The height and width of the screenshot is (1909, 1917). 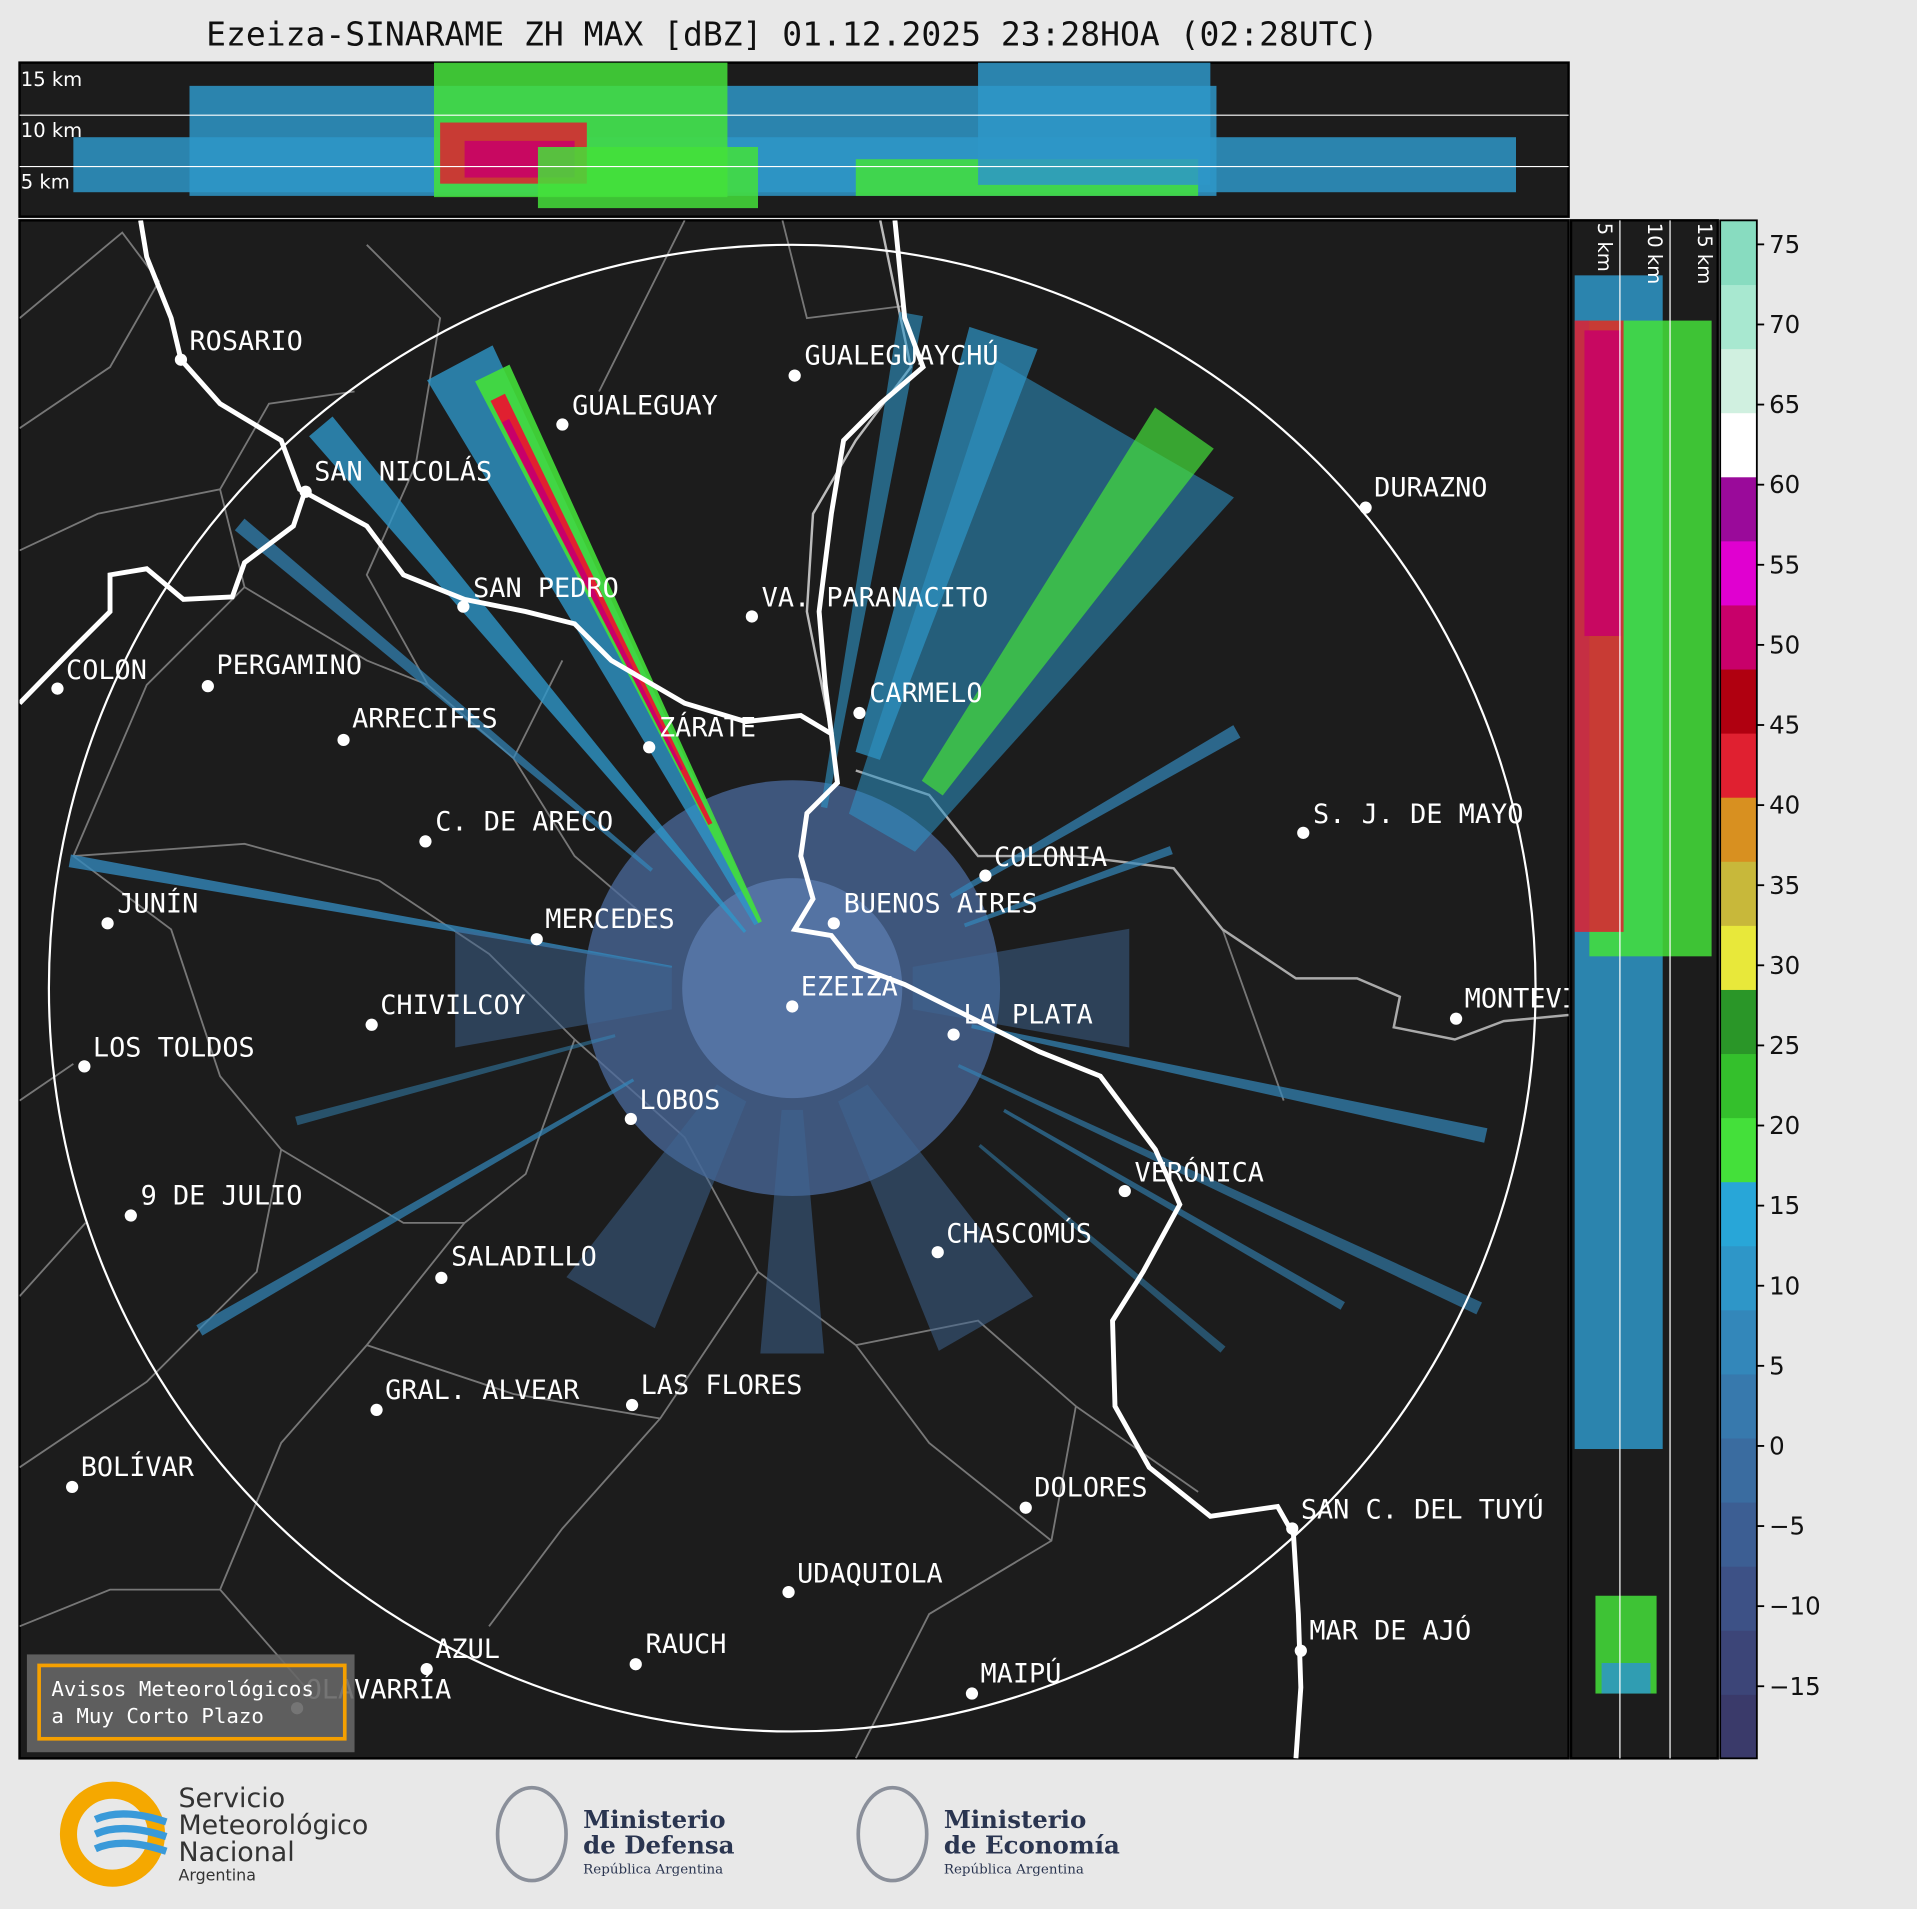 What do you see at coordinates (1430, 488) in the screenshot?
I see `city-label: DURAZNO` at bounding box center [1430, 488].